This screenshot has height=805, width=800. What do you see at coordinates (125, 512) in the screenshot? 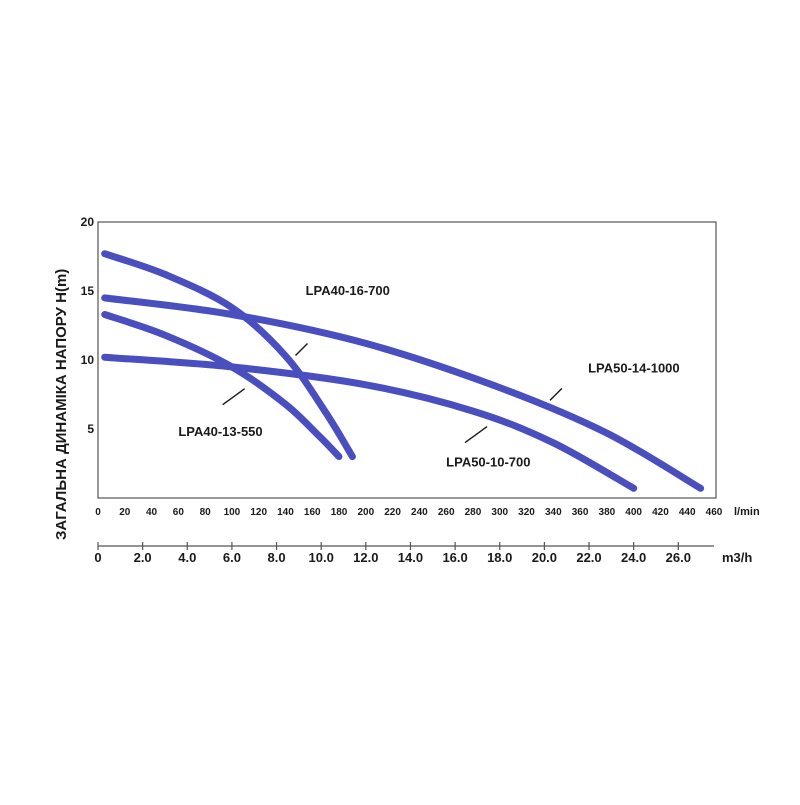
I see `x-tick-lmin: 20` at bounding box center [125, 512].